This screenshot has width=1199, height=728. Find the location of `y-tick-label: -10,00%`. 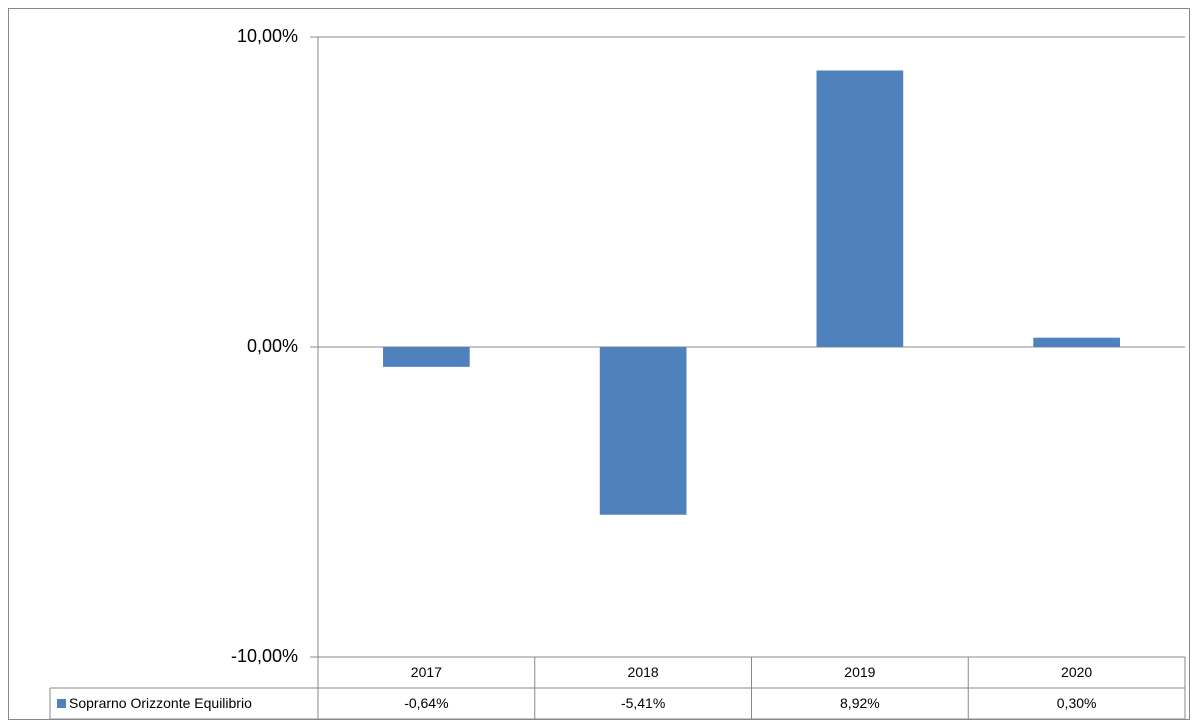

y-tick-label: -10,00% is located at coordinates (264, 656).